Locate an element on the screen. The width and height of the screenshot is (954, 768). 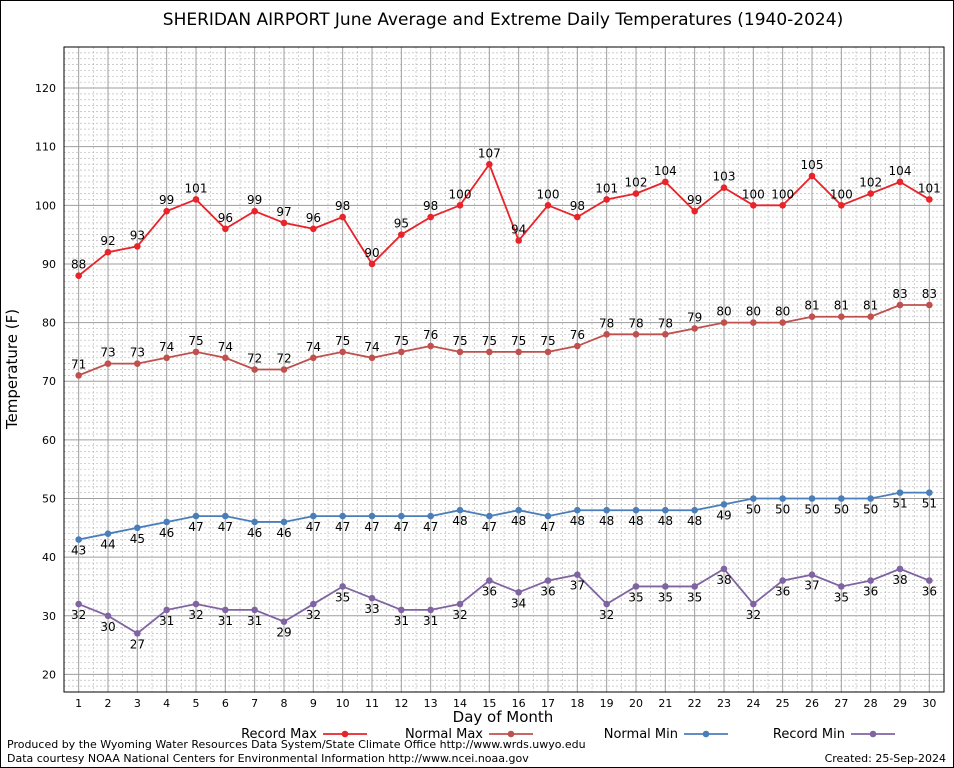
data-label: 37 is located at coordinates (577, 586).